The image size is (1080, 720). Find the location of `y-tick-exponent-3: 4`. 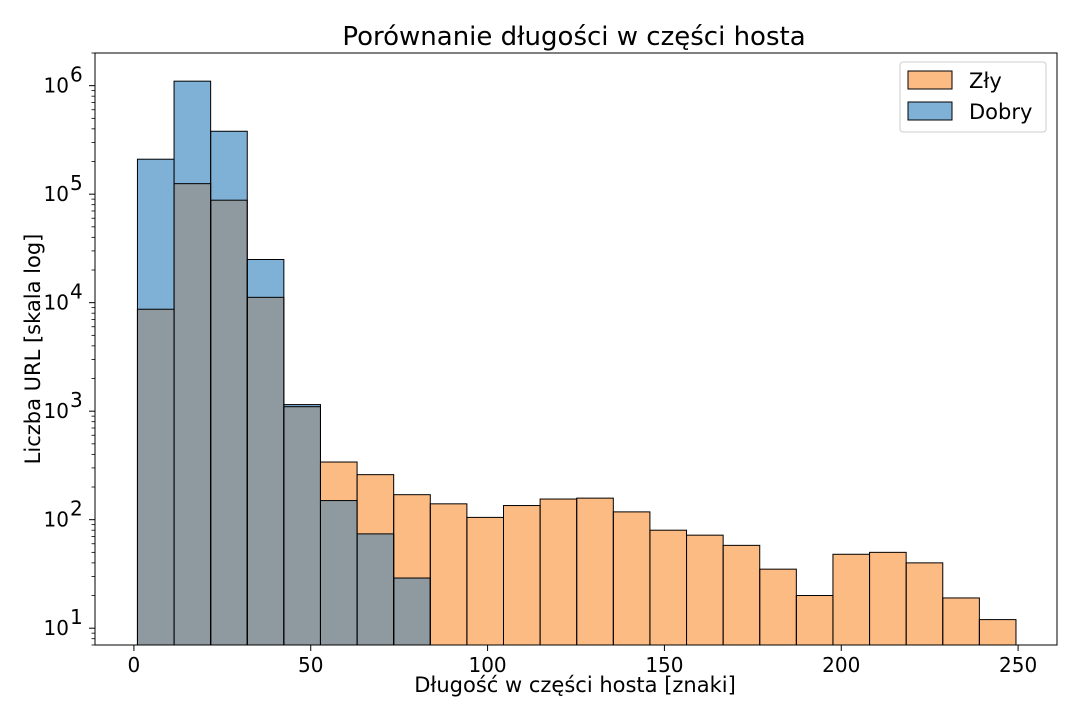

y-tick-exponent-3: 4 is located at coordinates (76, 292).